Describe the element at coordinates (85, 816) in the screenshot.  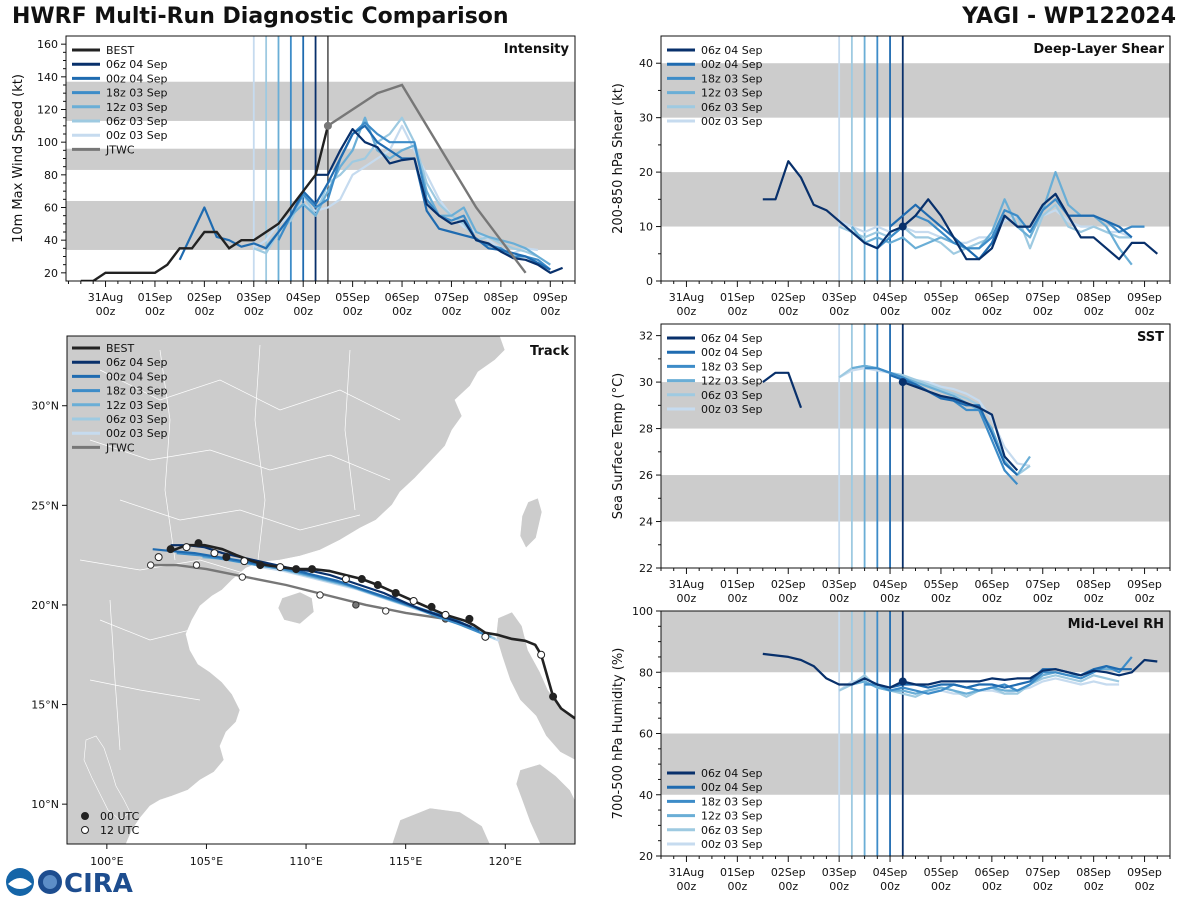
I see `track-marker-legend-symbol` at that location.